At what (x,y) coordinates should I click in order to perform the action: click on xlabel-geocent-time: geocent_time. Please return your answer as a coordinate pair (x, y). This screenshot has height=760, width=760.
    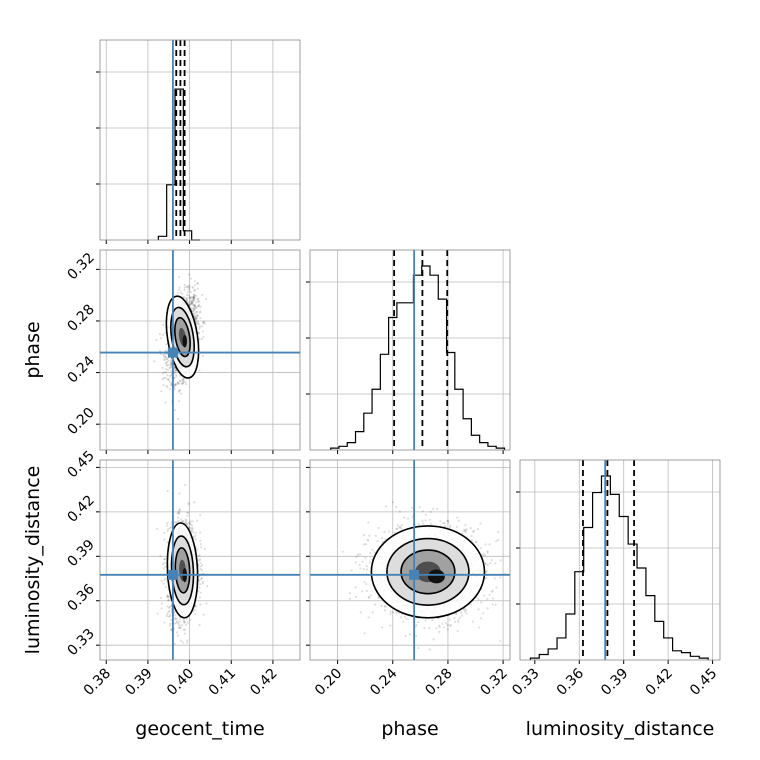
    Looking at the image, I should click on (199, 729).